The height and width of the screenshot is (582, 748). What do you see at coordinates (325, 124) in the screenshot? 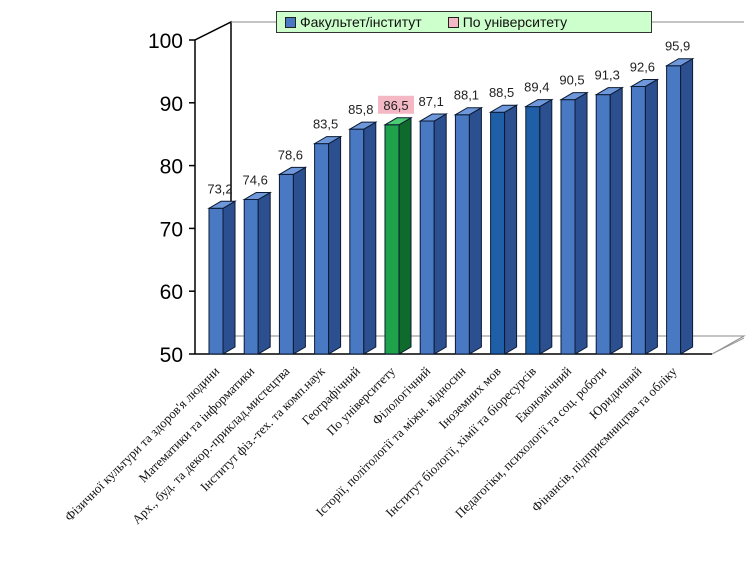
I see `data-label: 83,5` at bounding box center [325, 124].